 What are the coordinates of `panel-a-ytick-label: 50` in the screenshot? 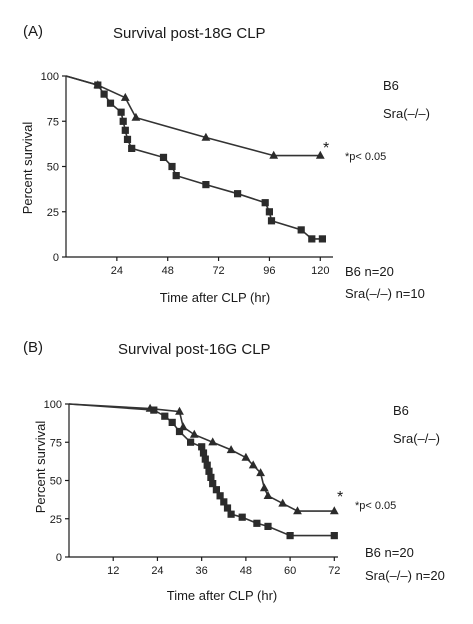 It's located at (53, 168).